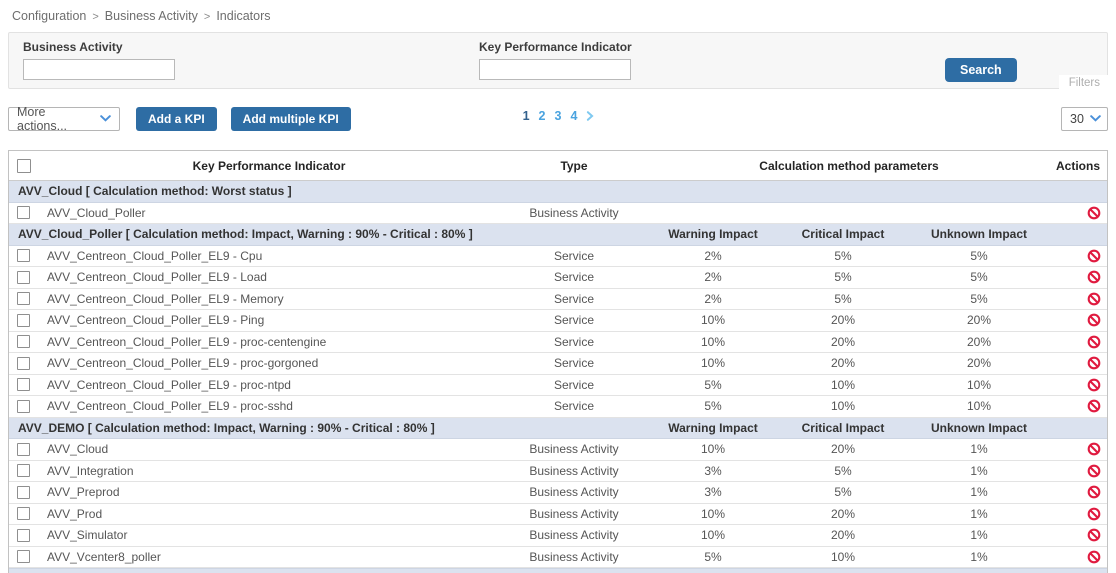  Describe the element at coordinates (574, 116) in the screenshot. I see `page-4: 4` at that location.